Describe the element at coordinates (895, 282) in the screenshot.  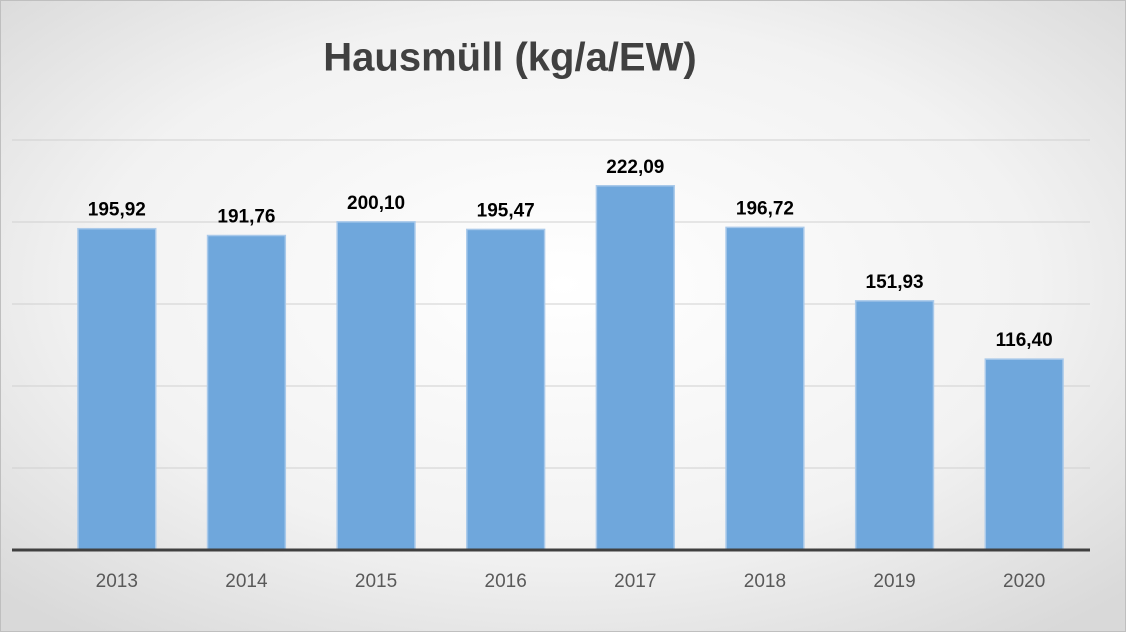
I see `data-label: 151,93` at that location.